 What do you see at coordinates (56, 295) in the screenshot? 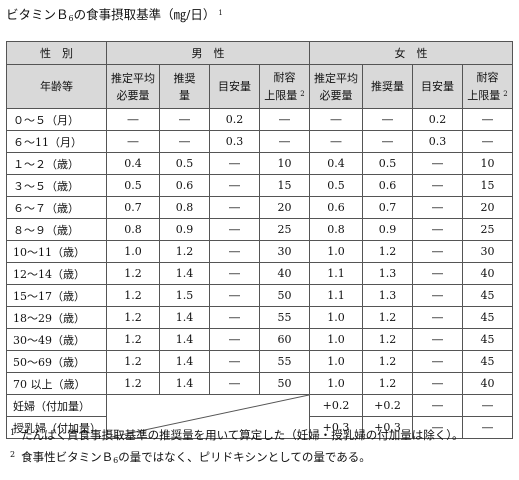
I see `age-cell: 15～17（歳）` at bounding box center [56, 295].